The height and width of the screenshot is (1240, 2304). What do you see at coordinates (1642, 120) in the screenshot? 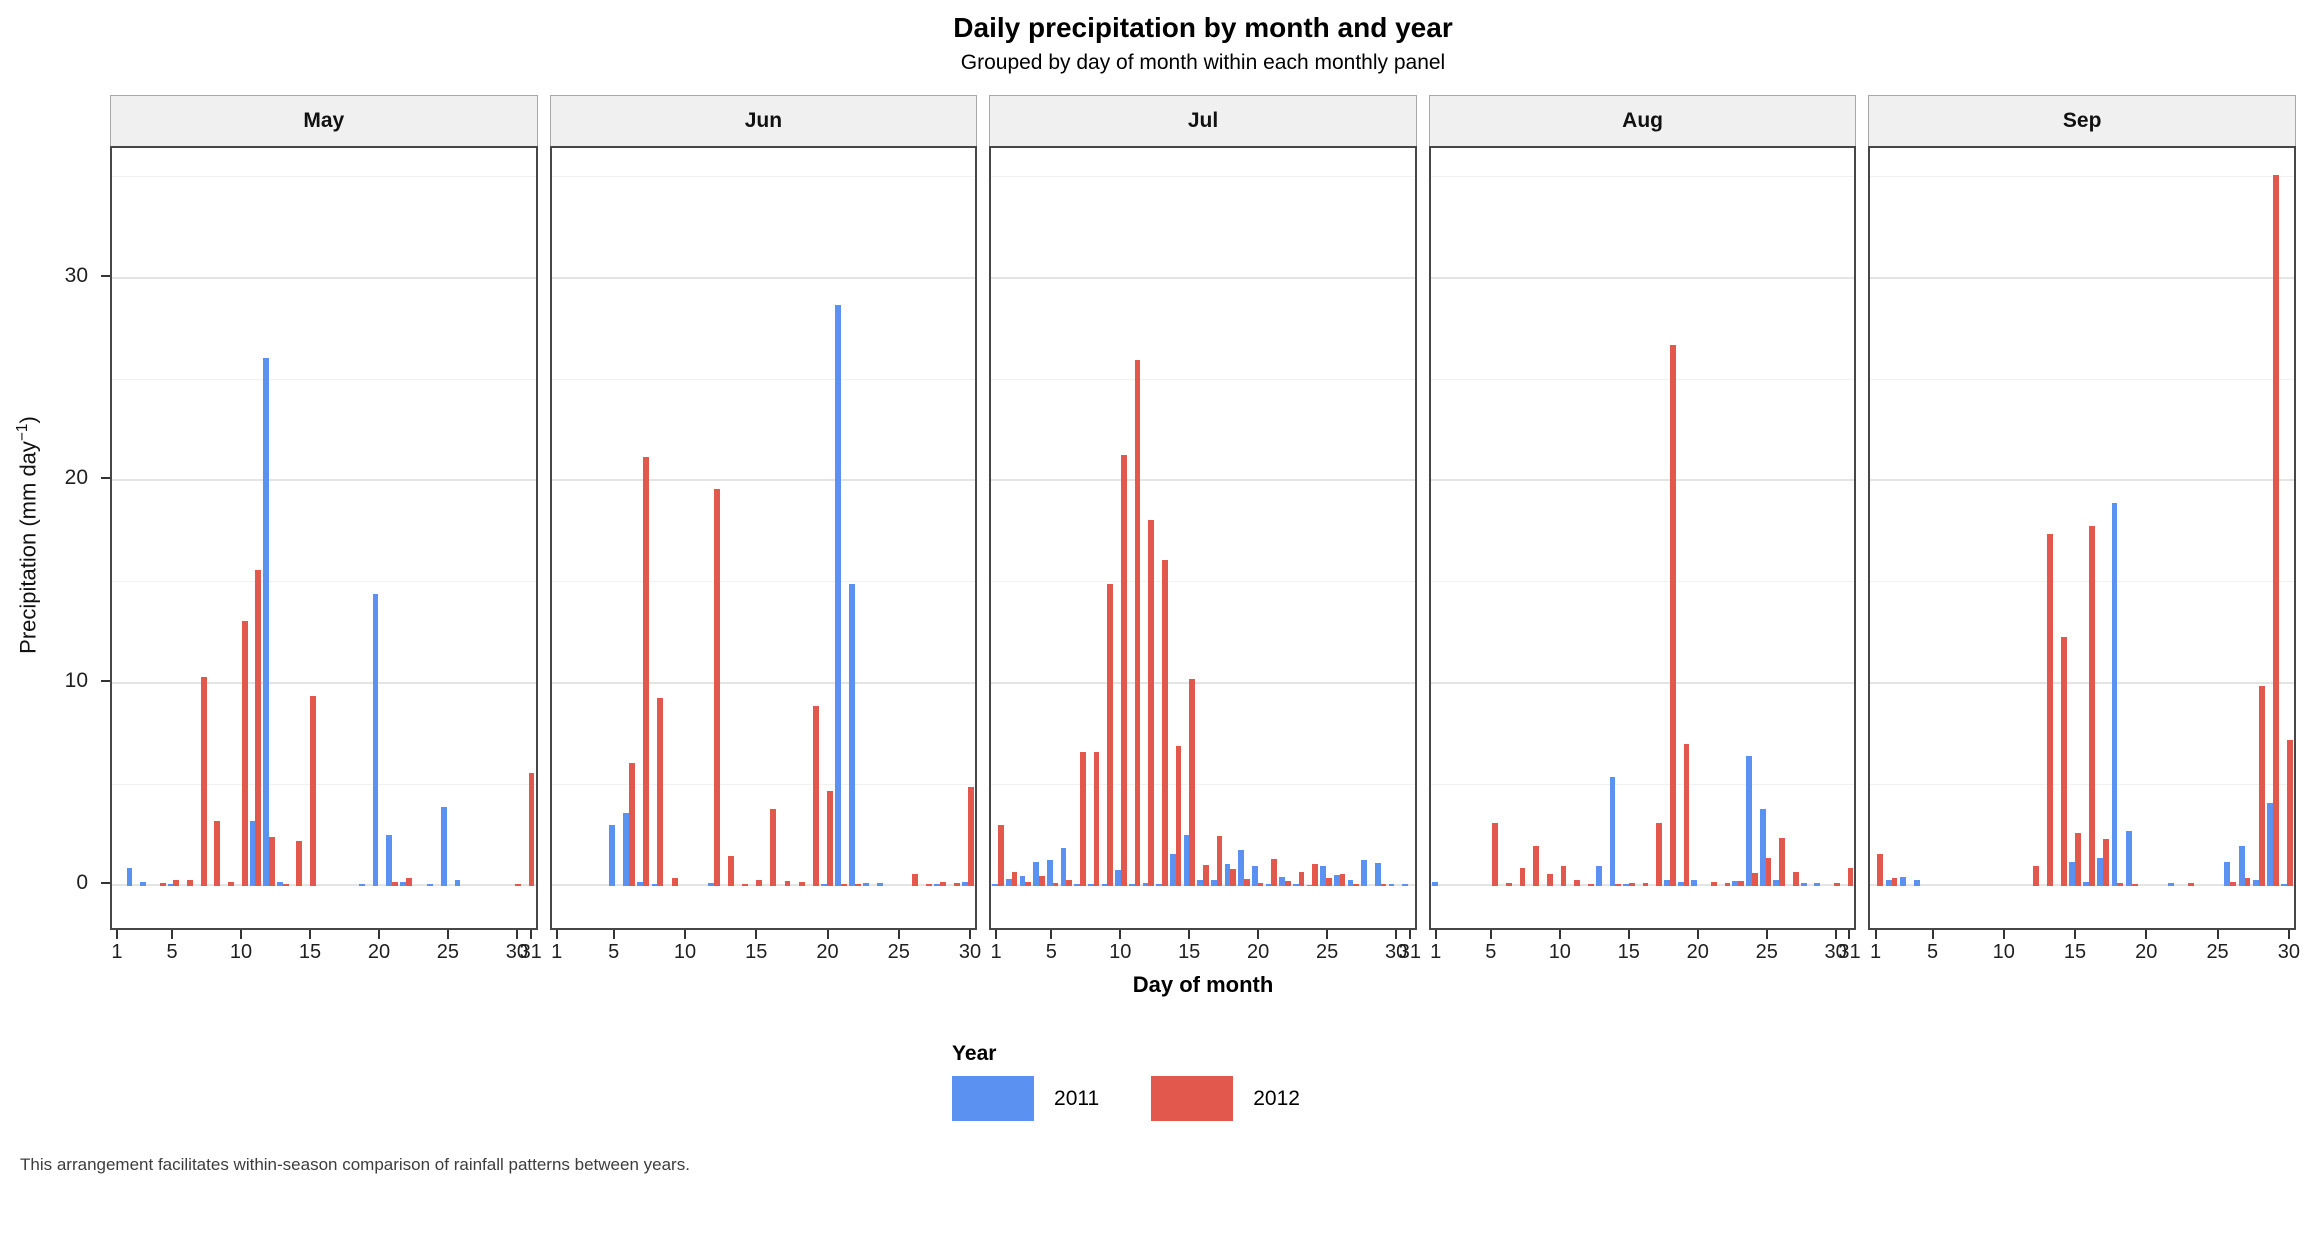
I see `strip-label-aug: Aug` at bounding box center [1642, 120].